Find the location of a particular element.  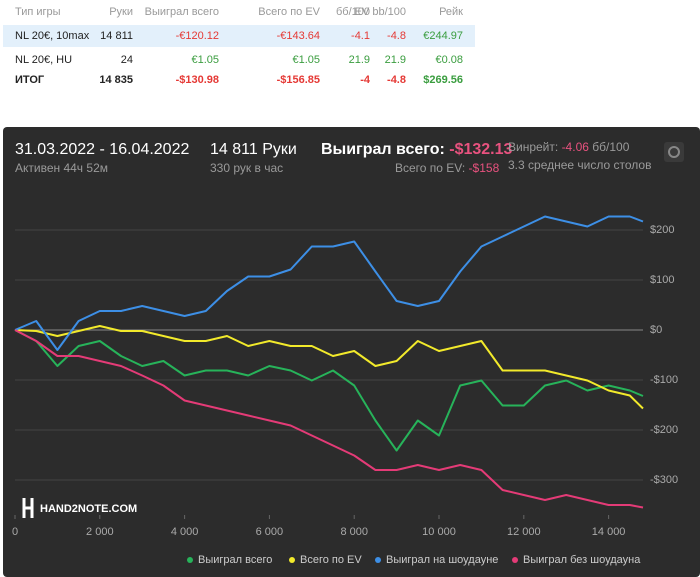

table-cell: €0.08 is located at coordinates (449, 60).